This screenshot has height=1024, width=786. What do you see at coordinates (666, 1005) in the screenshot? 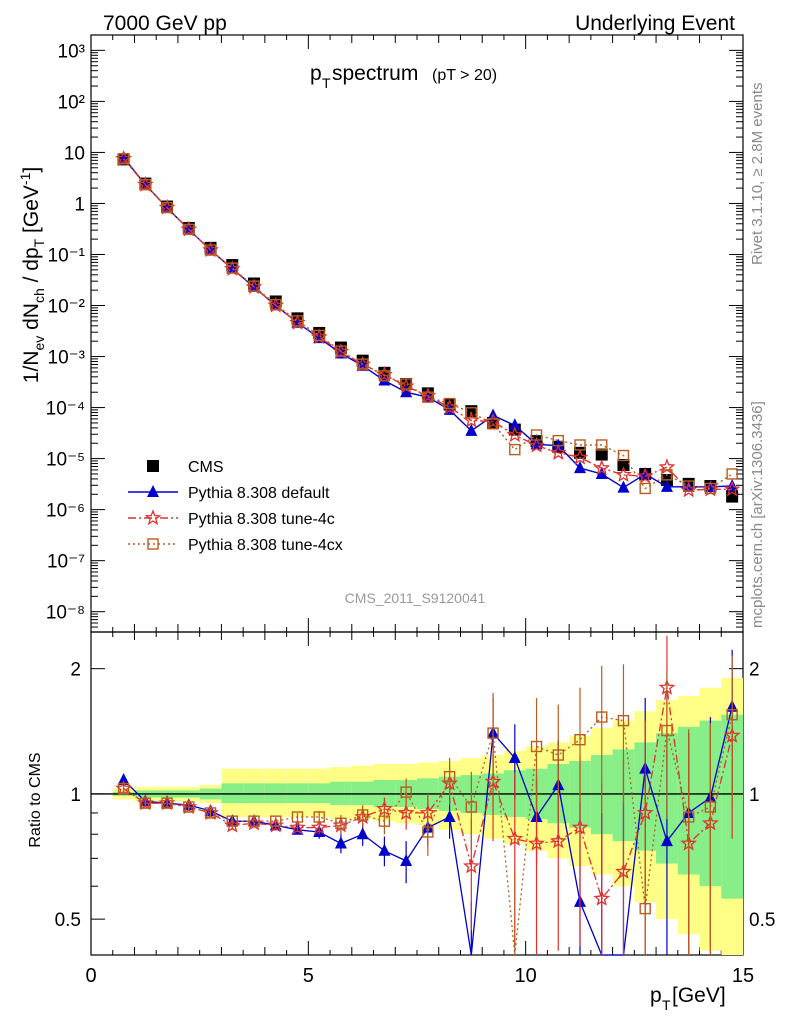
I see `svg-text: T` at bounding box center [666, 1005].